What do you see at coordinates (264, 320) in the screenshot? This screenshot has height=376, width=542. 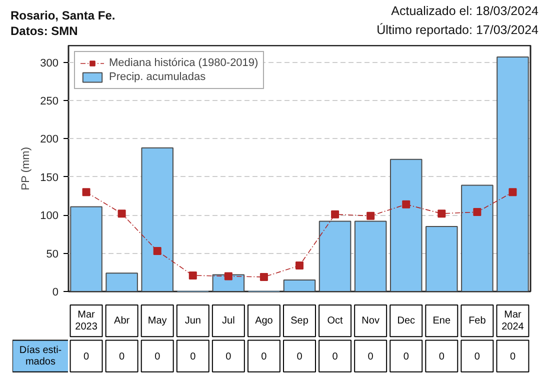 I see `x-tick-label: Ago` at bounding box center [264, 320].